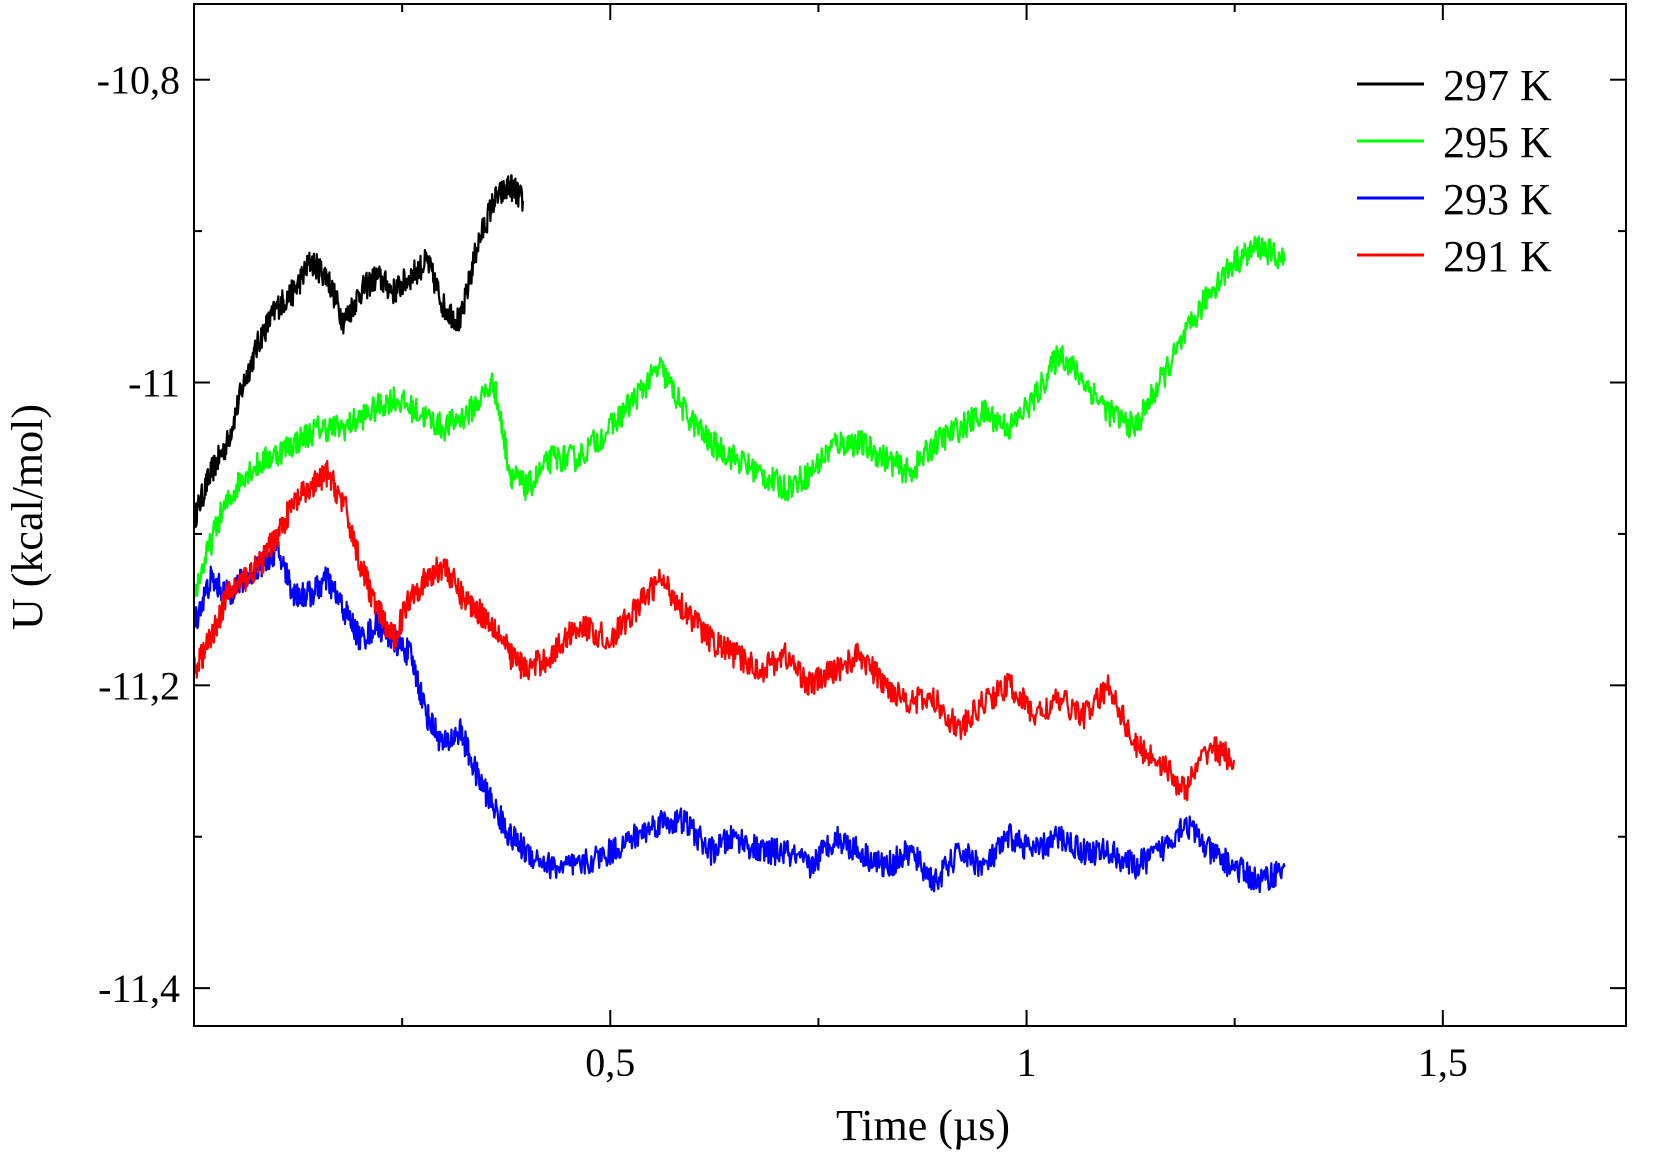 Image resolution: width=1661 pixels, height=1157 pixels. Describe the element at coordinates (139, 685) in the screenshot. I see `y-tick-label: -11,2` at that location.